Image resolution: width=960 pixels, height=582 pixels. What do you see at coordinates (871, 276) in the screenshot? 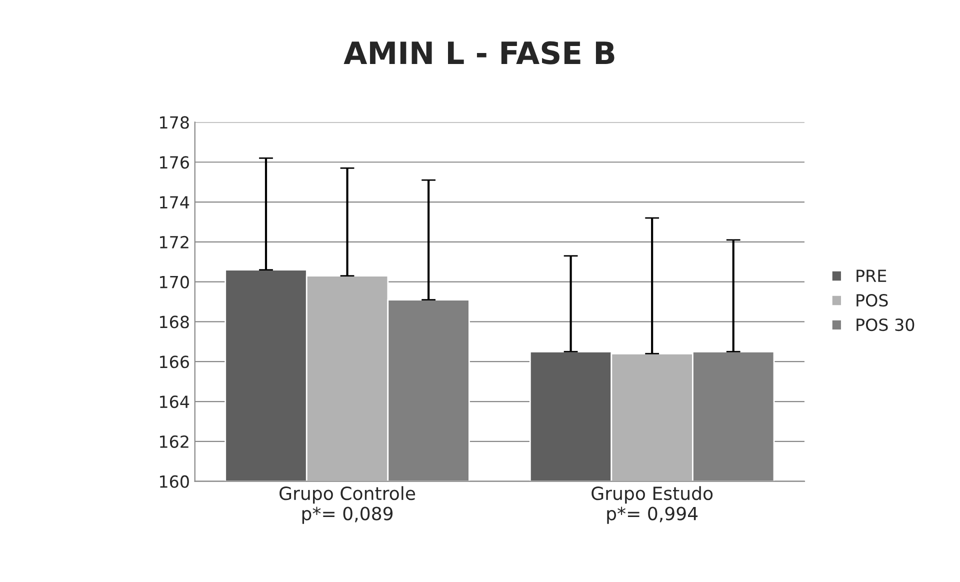
I see `legend-label: PRE` at bounding box center [871, 276].